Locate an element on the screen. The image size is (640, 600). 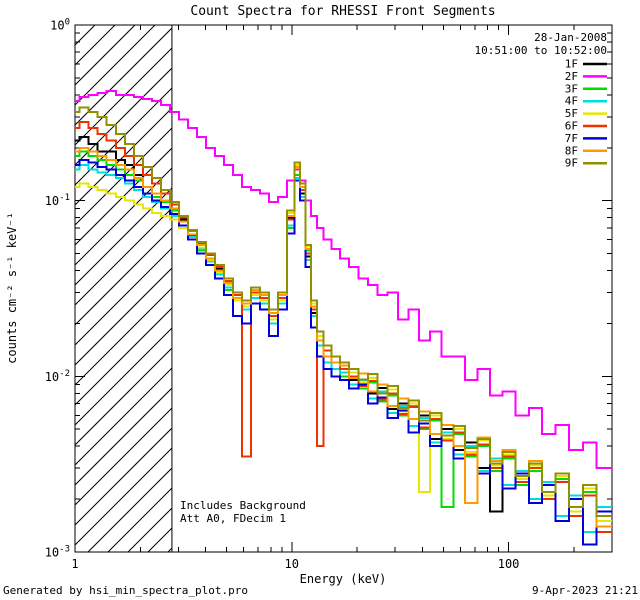
x-tick-label: 10 is located at coordinates (292, 564).